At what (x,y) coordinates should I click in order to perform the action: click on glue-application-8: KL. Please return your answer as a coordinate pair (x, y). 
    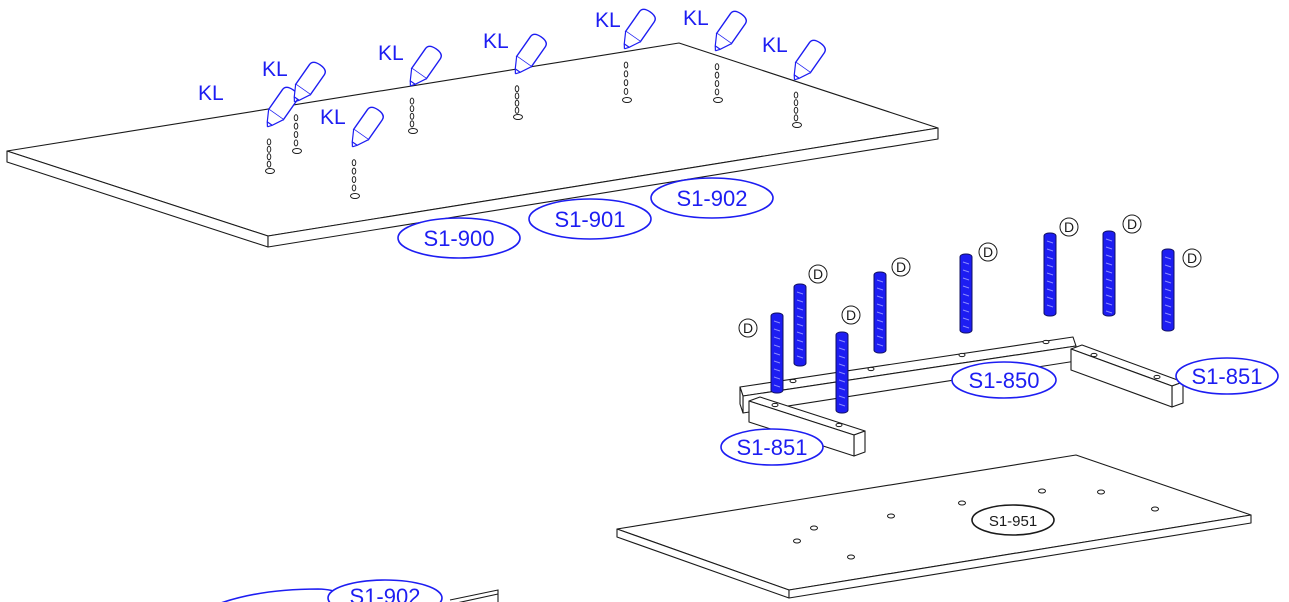
    Looking at the image, I should click on (794, 81).